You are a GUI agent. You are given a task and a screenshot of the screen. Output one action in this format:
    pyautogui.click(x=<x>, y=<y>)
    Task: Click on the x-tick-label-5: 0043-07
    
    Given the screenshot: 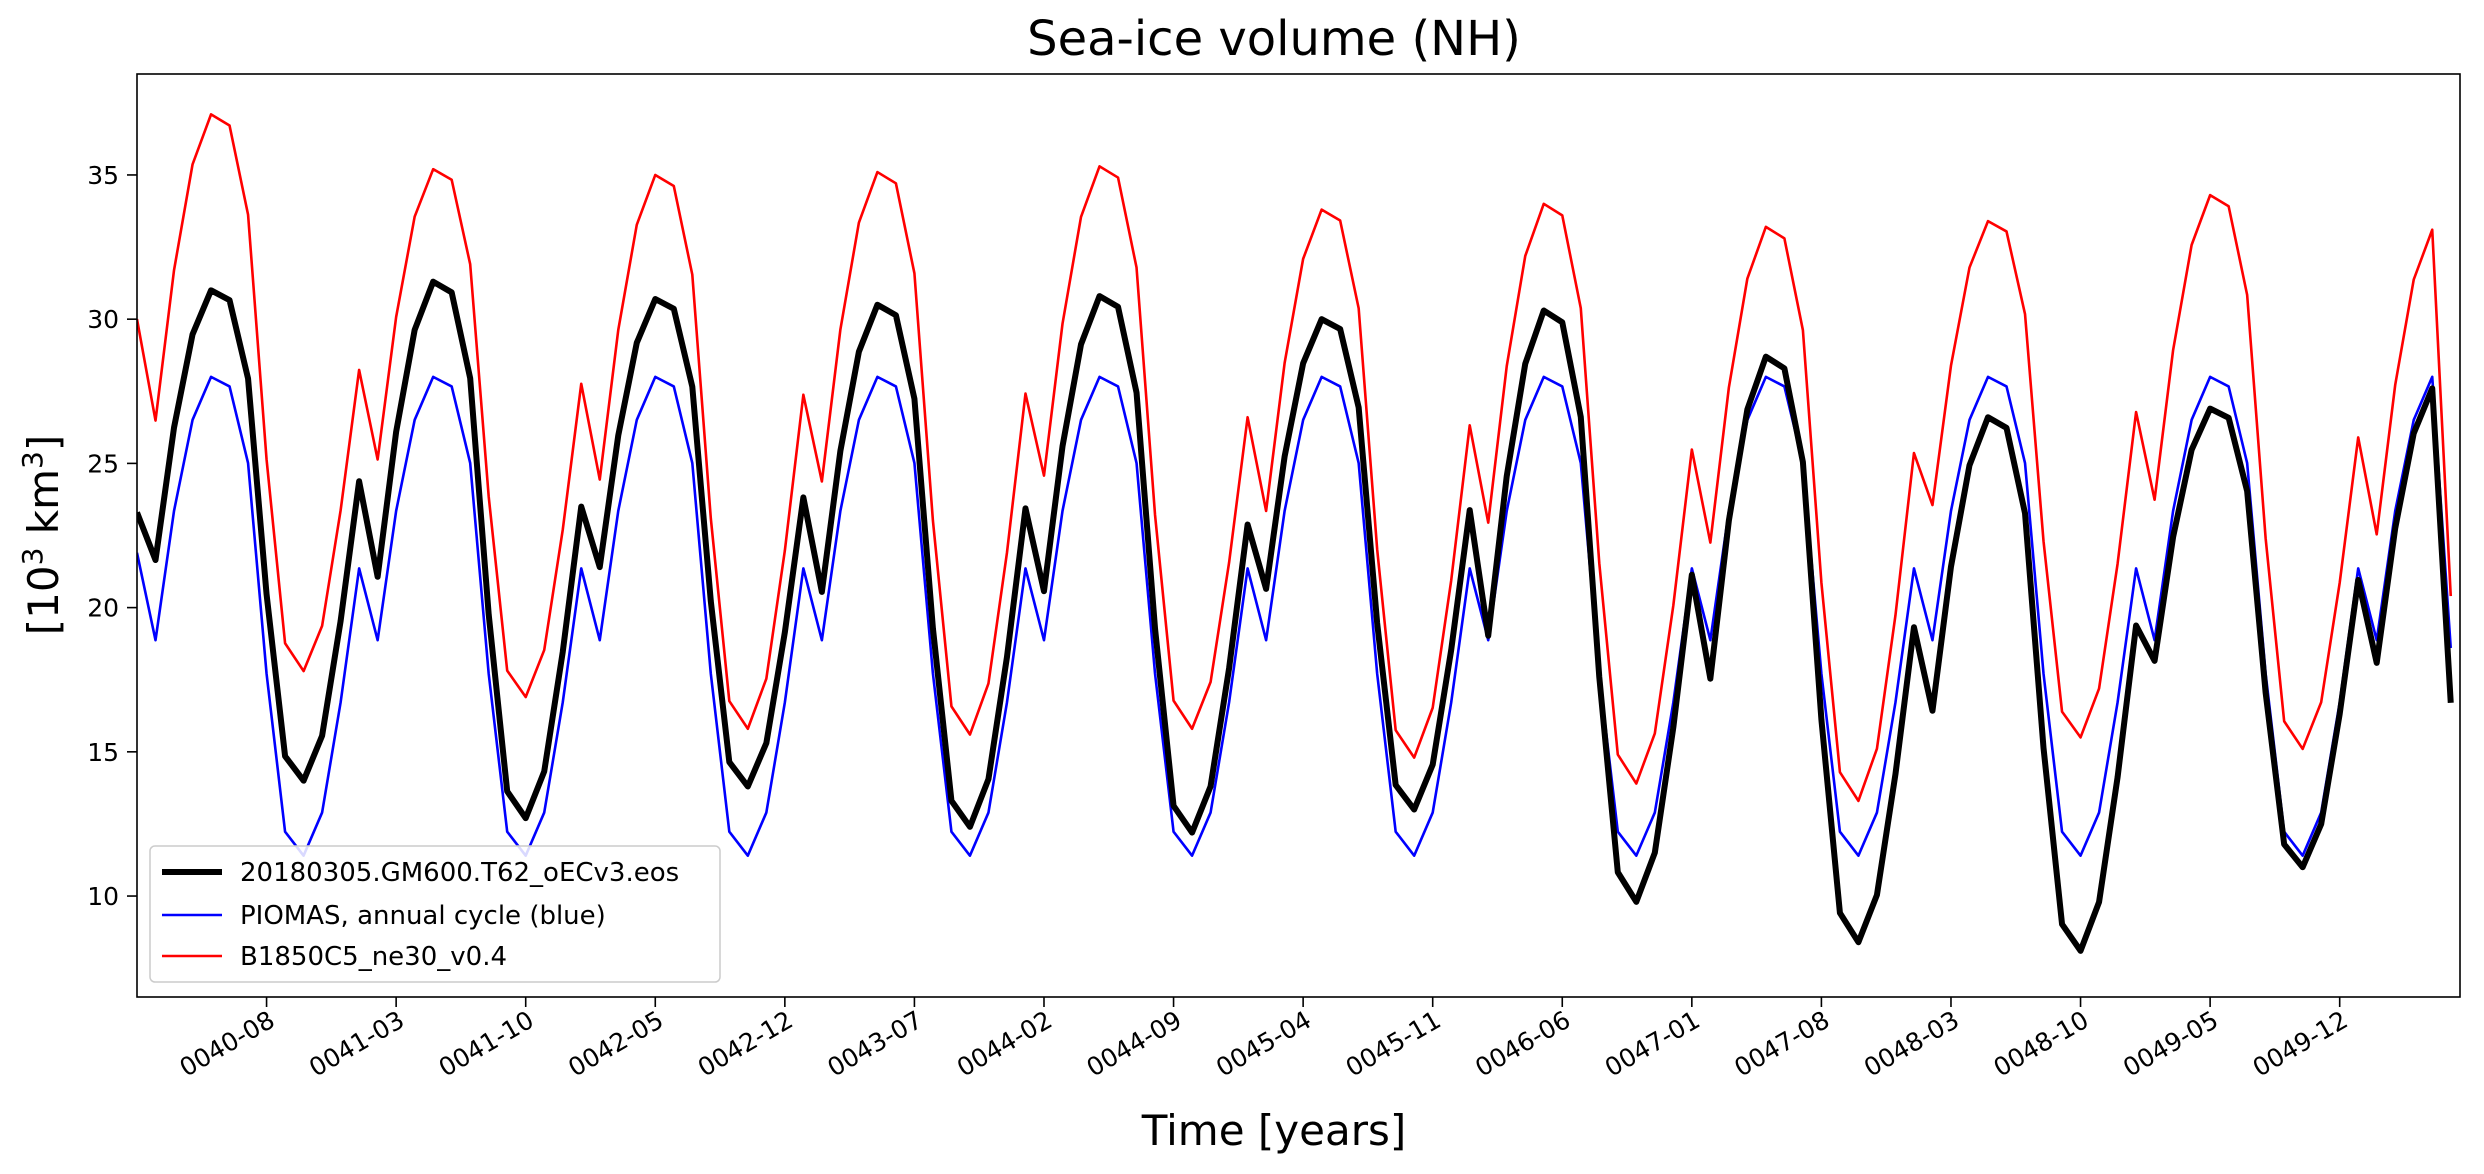 What is the action you would take?
    pyautogui.click(x=874, y=1043)
    